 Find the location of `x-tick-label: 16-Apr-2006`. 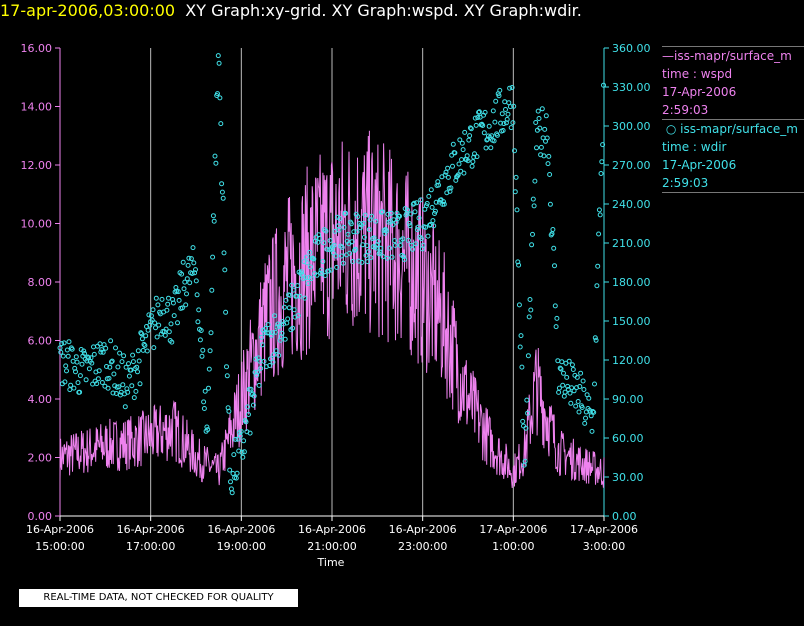

x-tick-label: 16-Apr-2006 is located at coordinates (423, 529).